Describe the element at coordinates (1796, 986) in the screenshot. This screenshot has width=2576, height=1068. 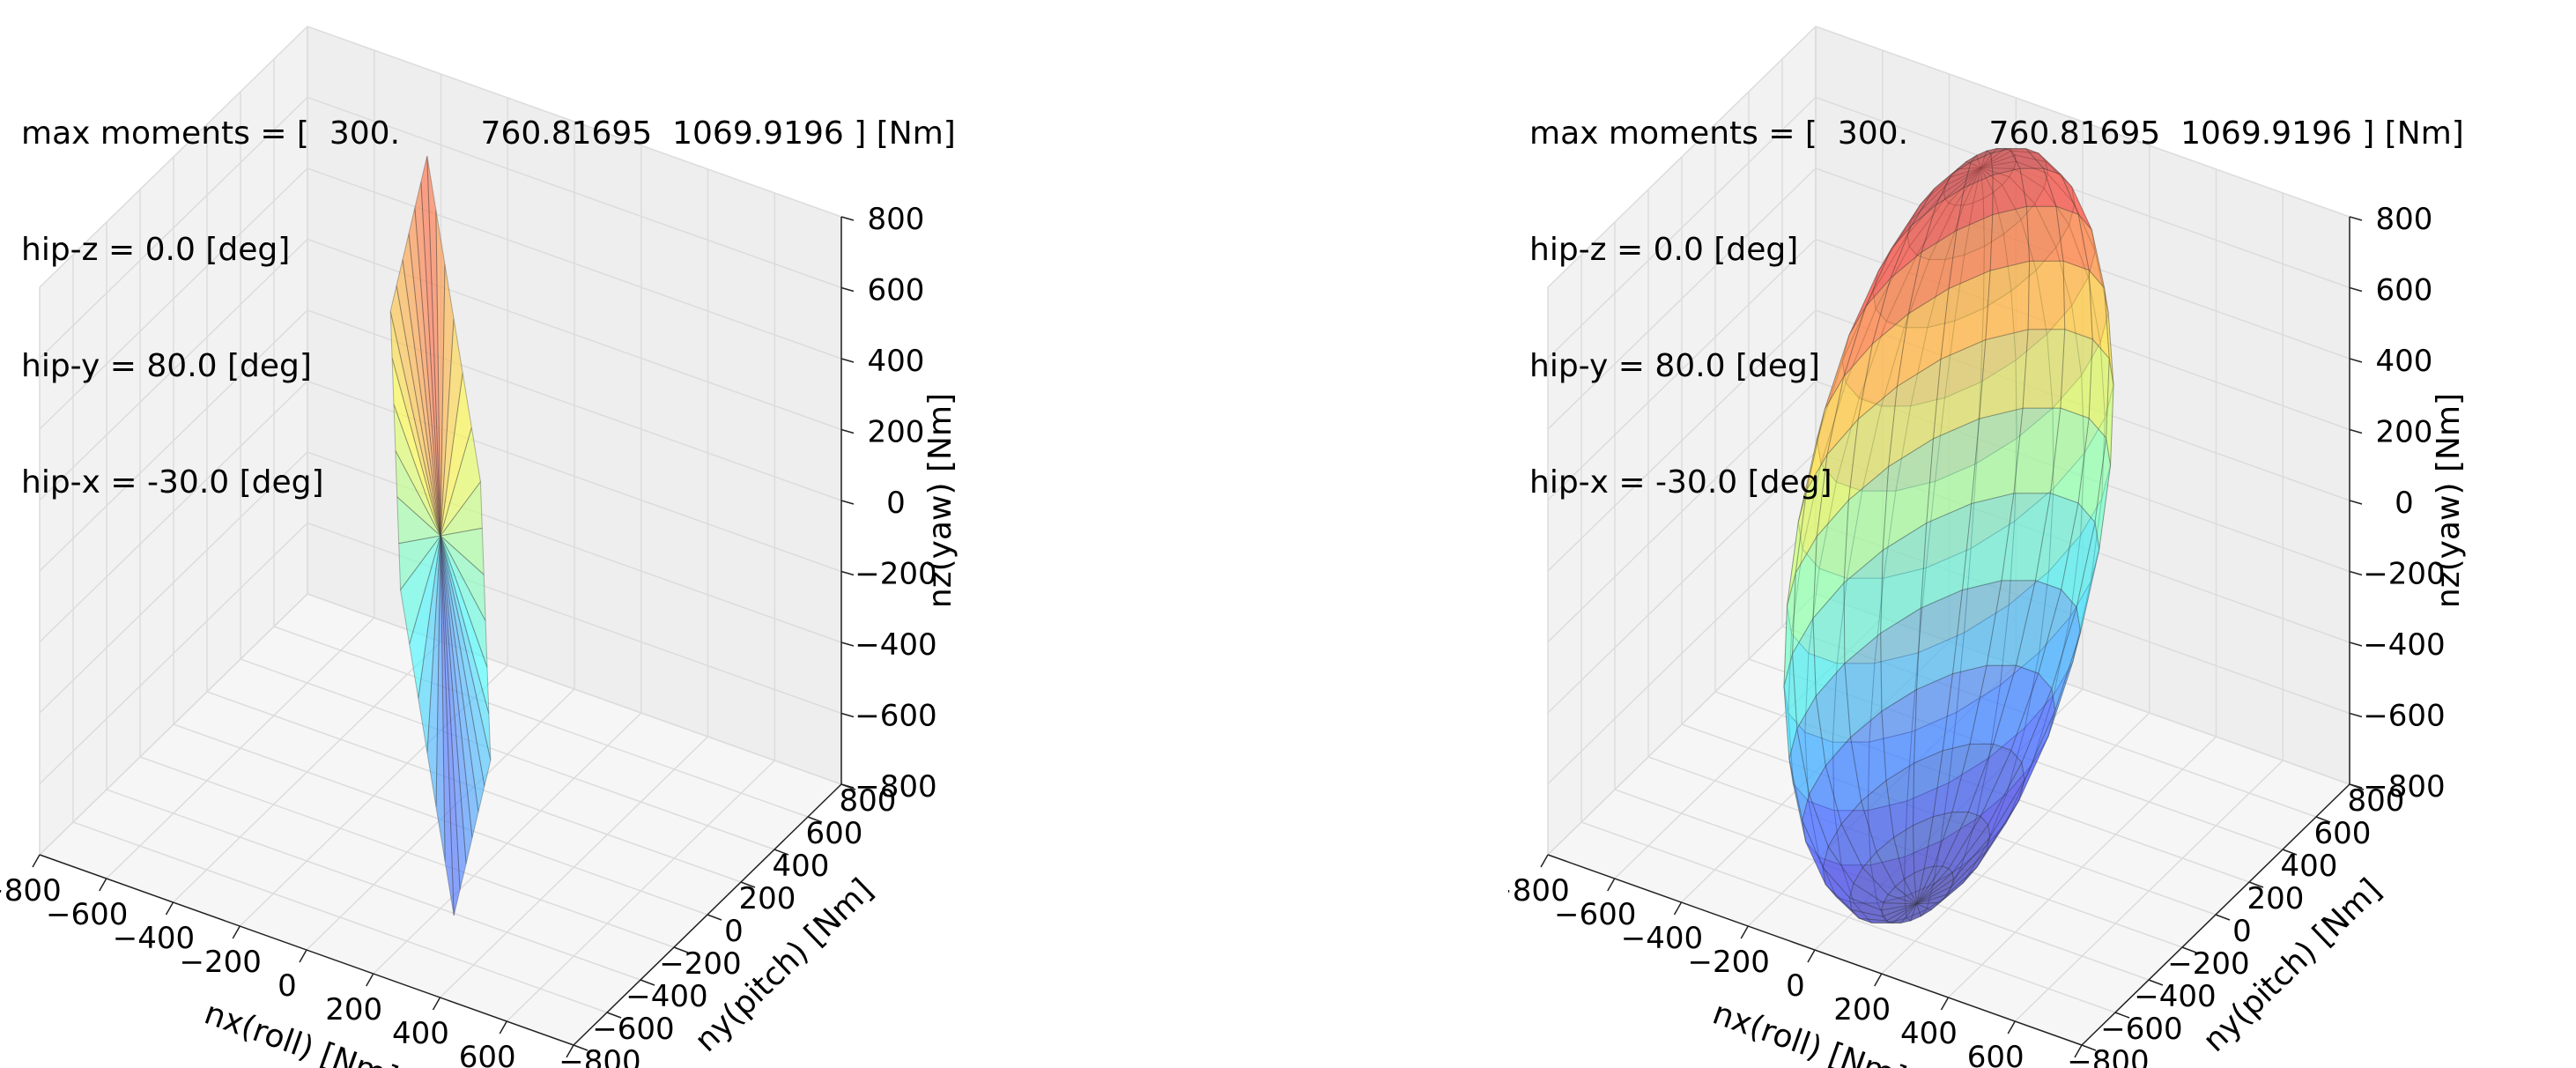
I see `x-tick-label: 0` at that location.